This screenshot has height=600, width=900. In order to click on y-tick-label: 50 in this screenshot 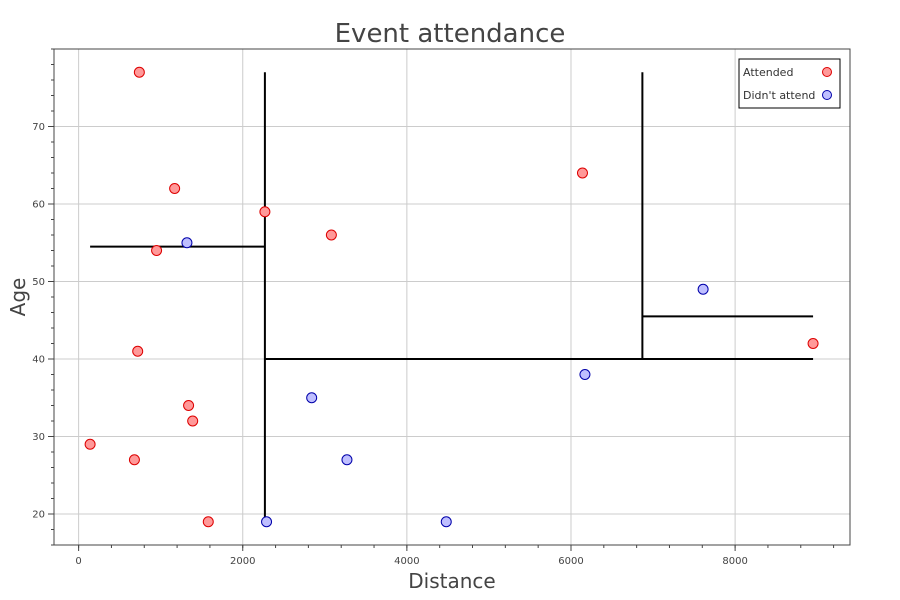, I will do `click(38, 282)`.